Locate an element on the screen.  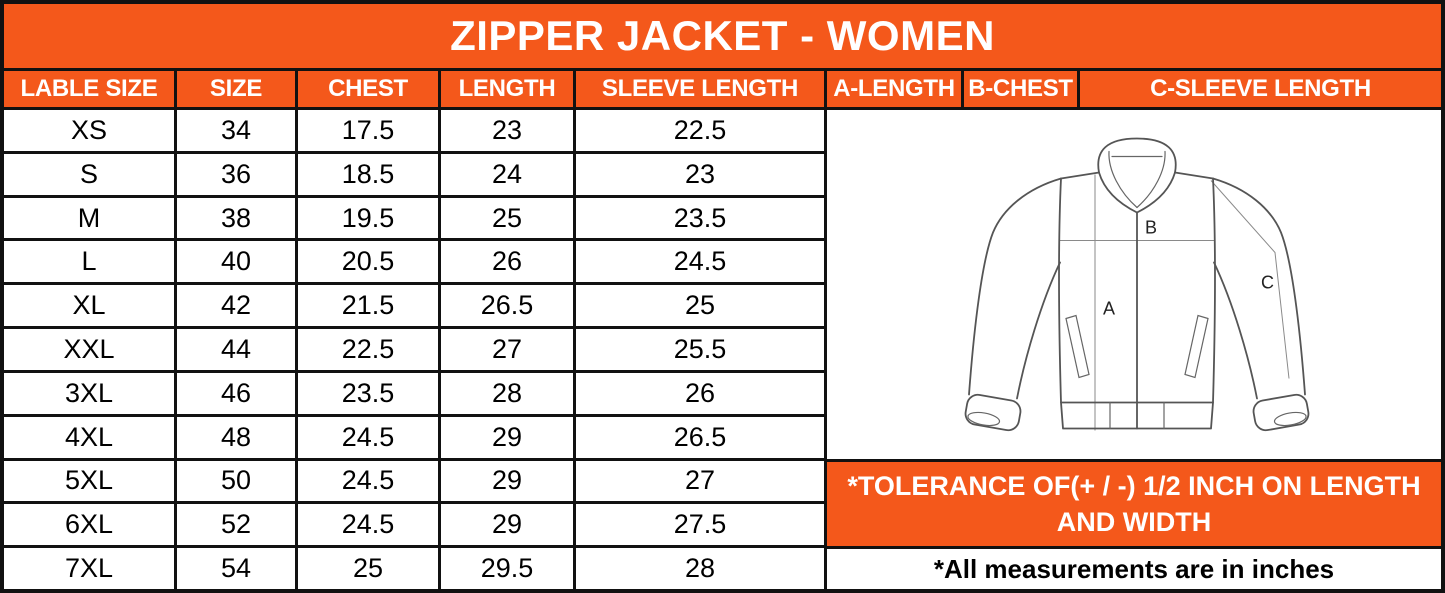
table-cell: M is located at coordinates (89, 218).